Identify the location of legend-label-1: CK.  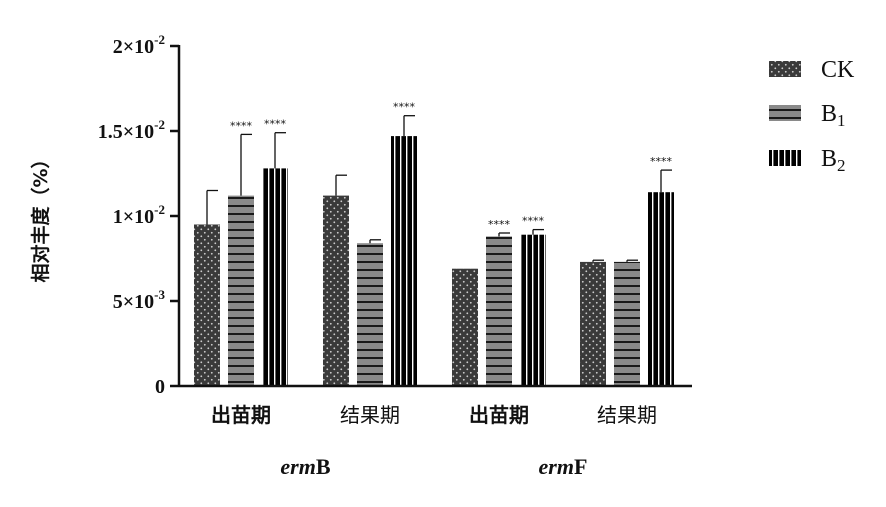
(838, 70).